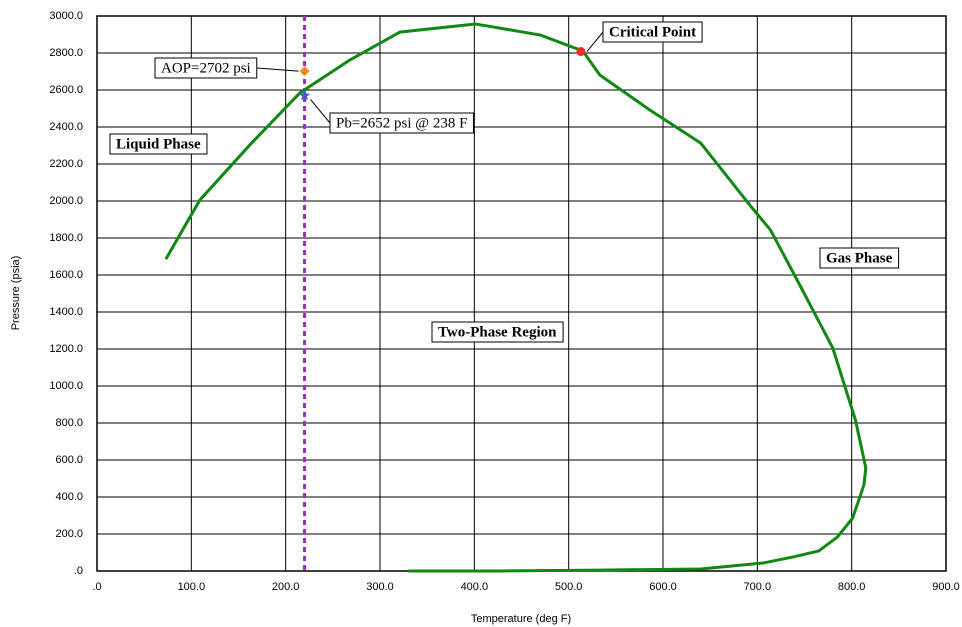  Describe the element at coordinates (69, 534) in the screenshot. I see `y-tick-label: 200.0` at that location.